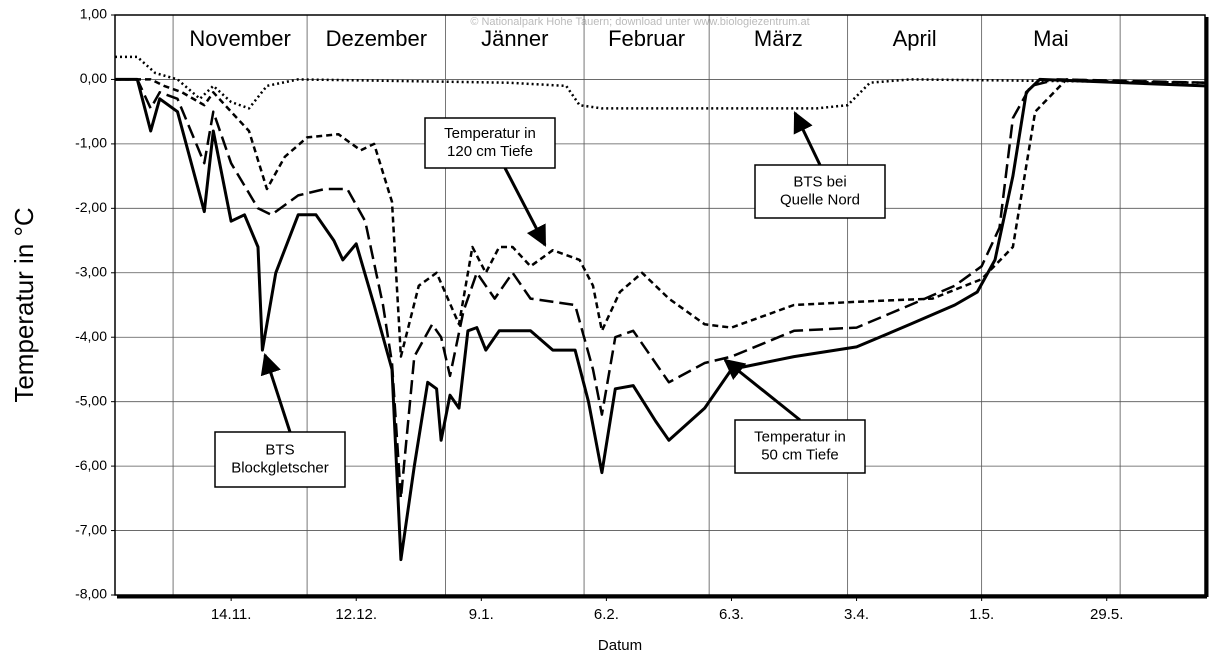 Image resolution: width=1221 pixels, height=656 pixels. Describe the element at coordinates (915, 38) in the screenshot. I see `month-label: April` at that location.